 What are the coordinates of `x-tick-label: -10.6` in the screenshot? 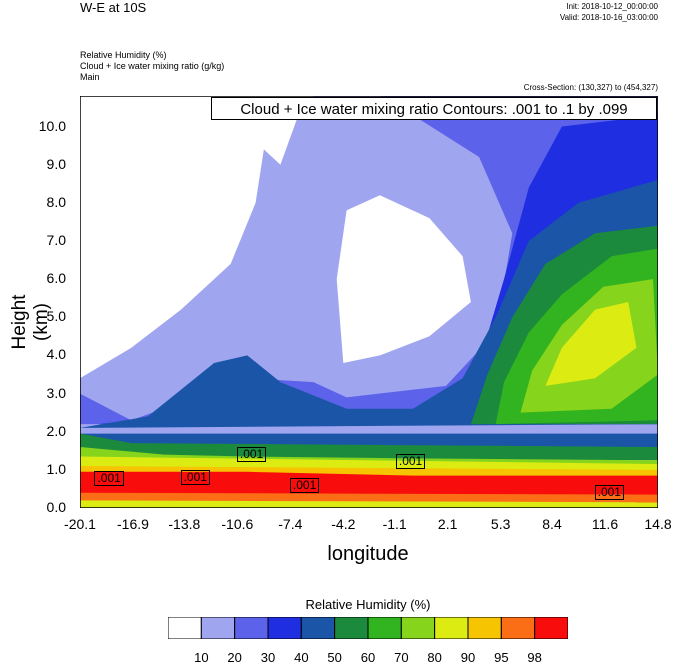 It's located at (237, 524).